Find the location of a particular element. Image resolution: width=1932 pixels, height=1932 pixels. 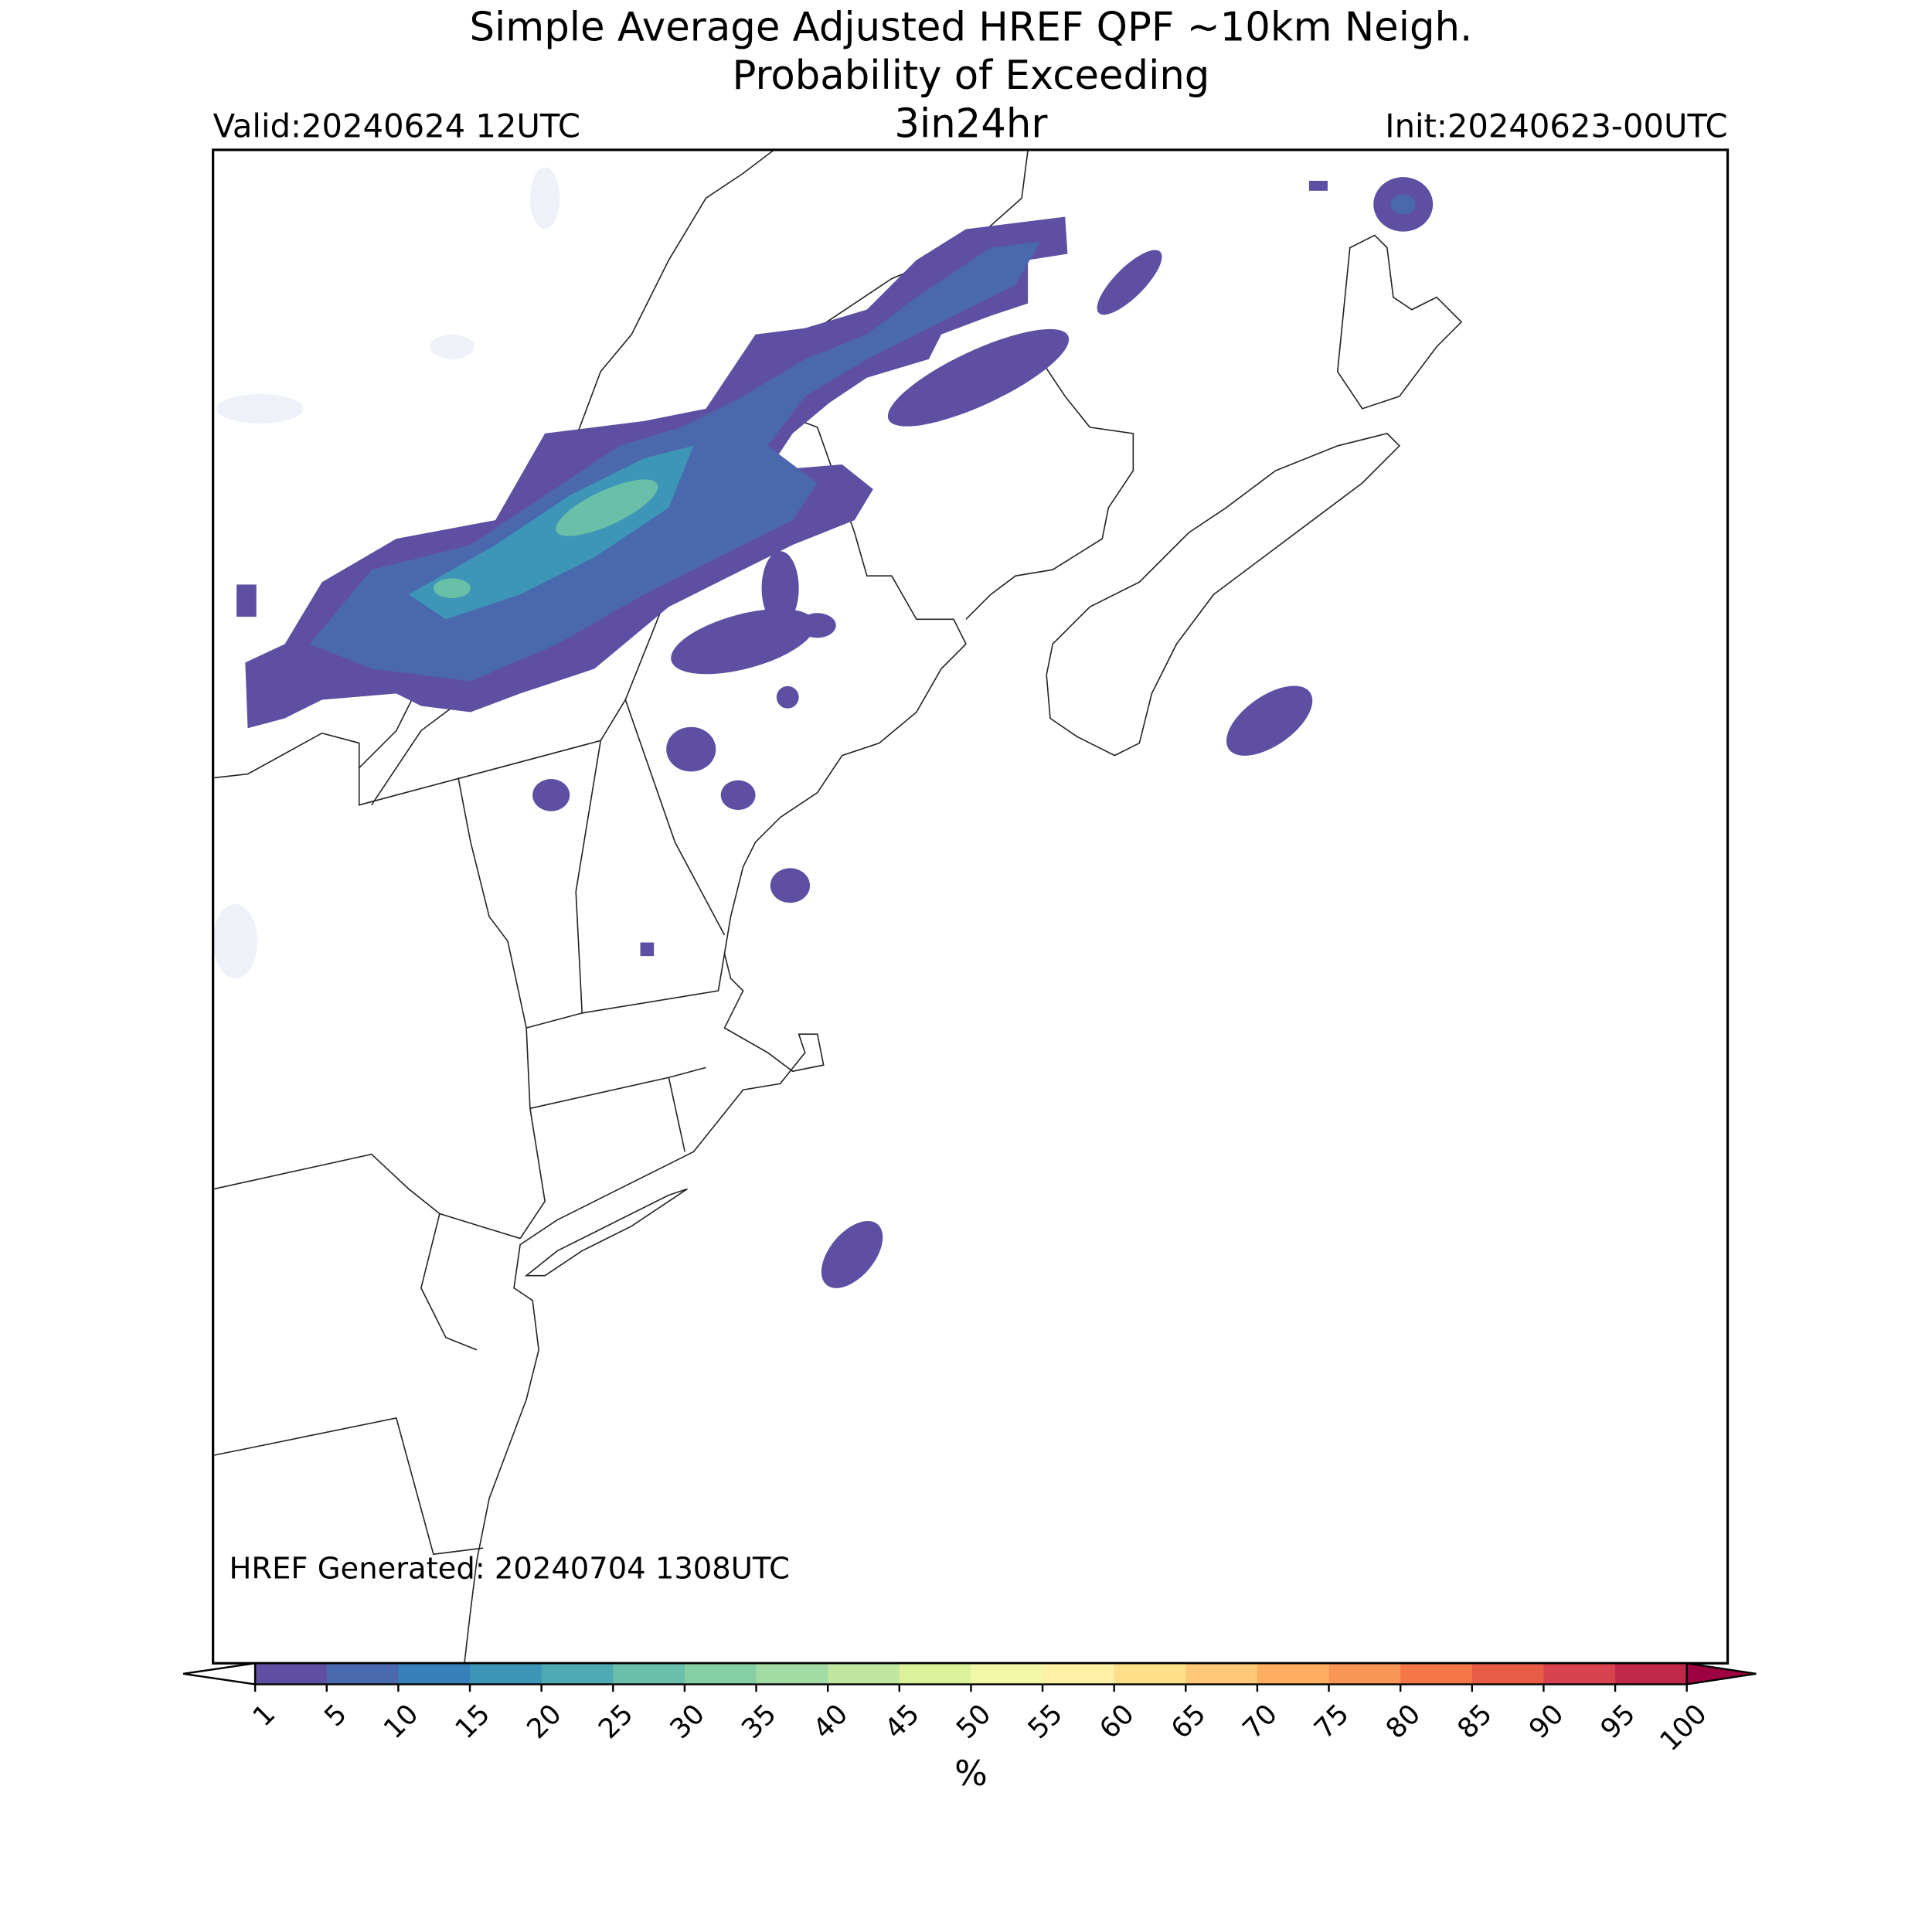

colorbar-frame is located at coordinates (971, 1673).